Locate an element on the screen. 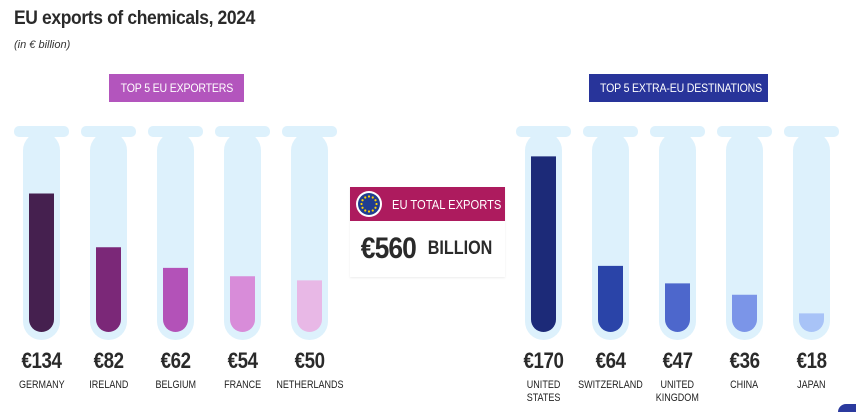  eu-total-label: EU TOTAL EXPORTS is located at coordinates (447, 204).